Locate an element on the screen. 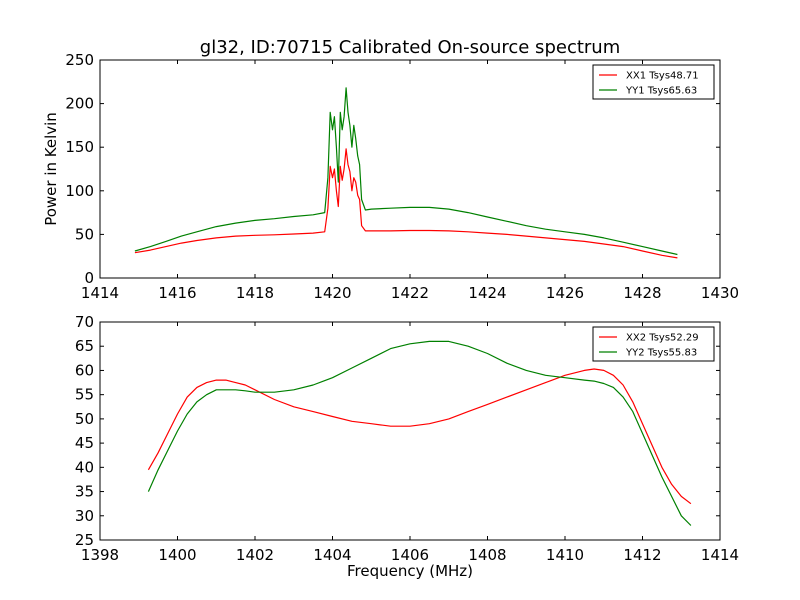 This screenshot has width=800, height=600. x-tick-label: 1410 is located at coordinates (565, 555).